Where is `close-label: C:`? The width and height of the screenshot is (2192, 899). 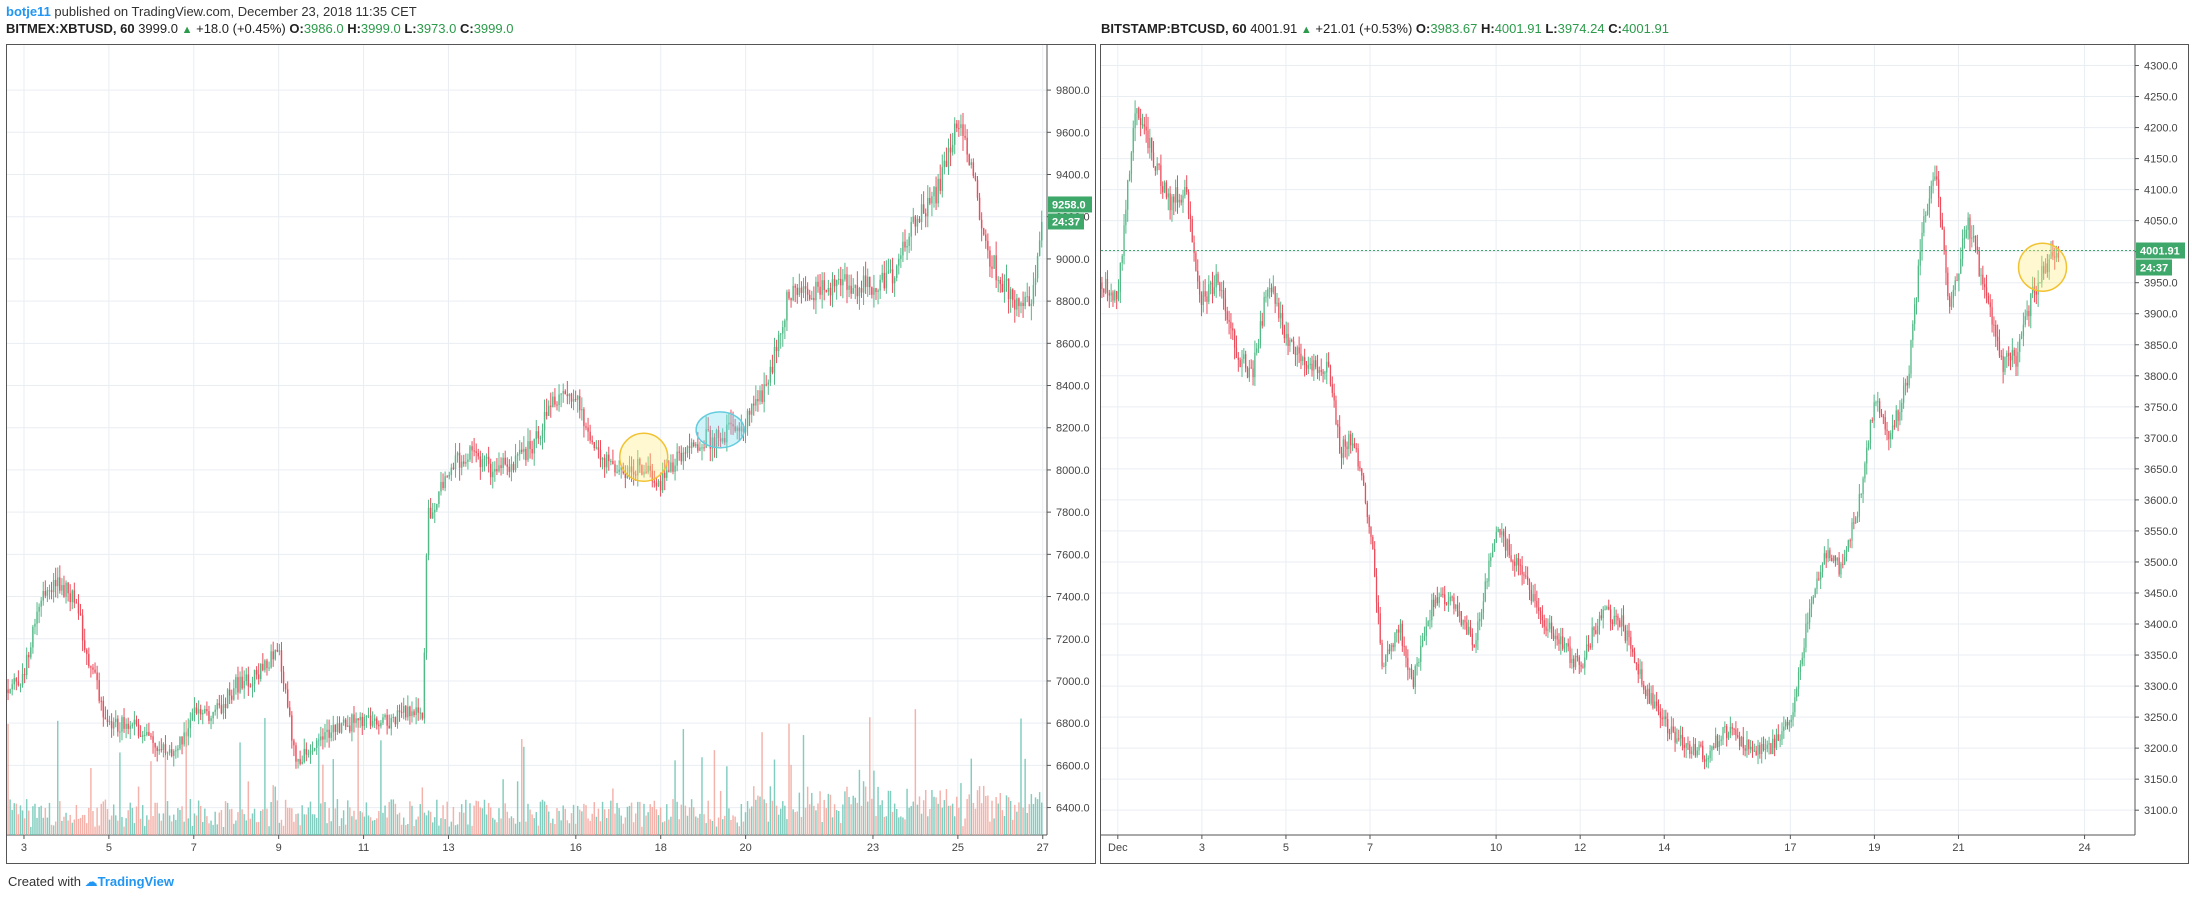
close-label: C: is located at coordinates (1615, 28).